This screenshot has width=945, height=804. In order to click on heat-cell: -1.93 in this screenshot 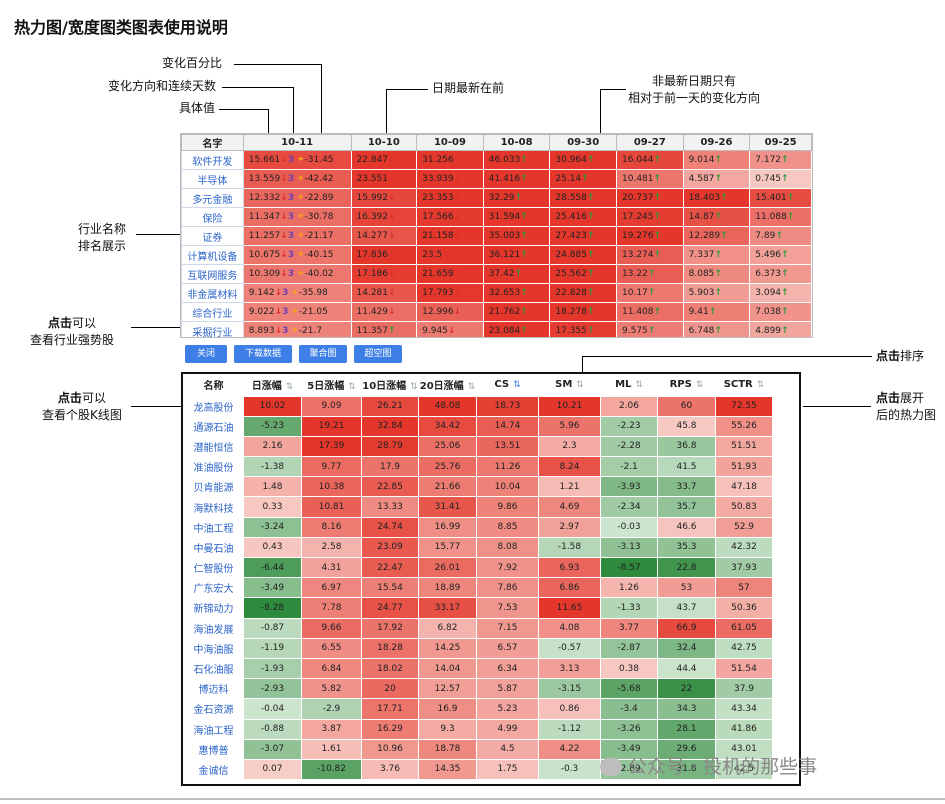, I will do `click(272, 668)`.